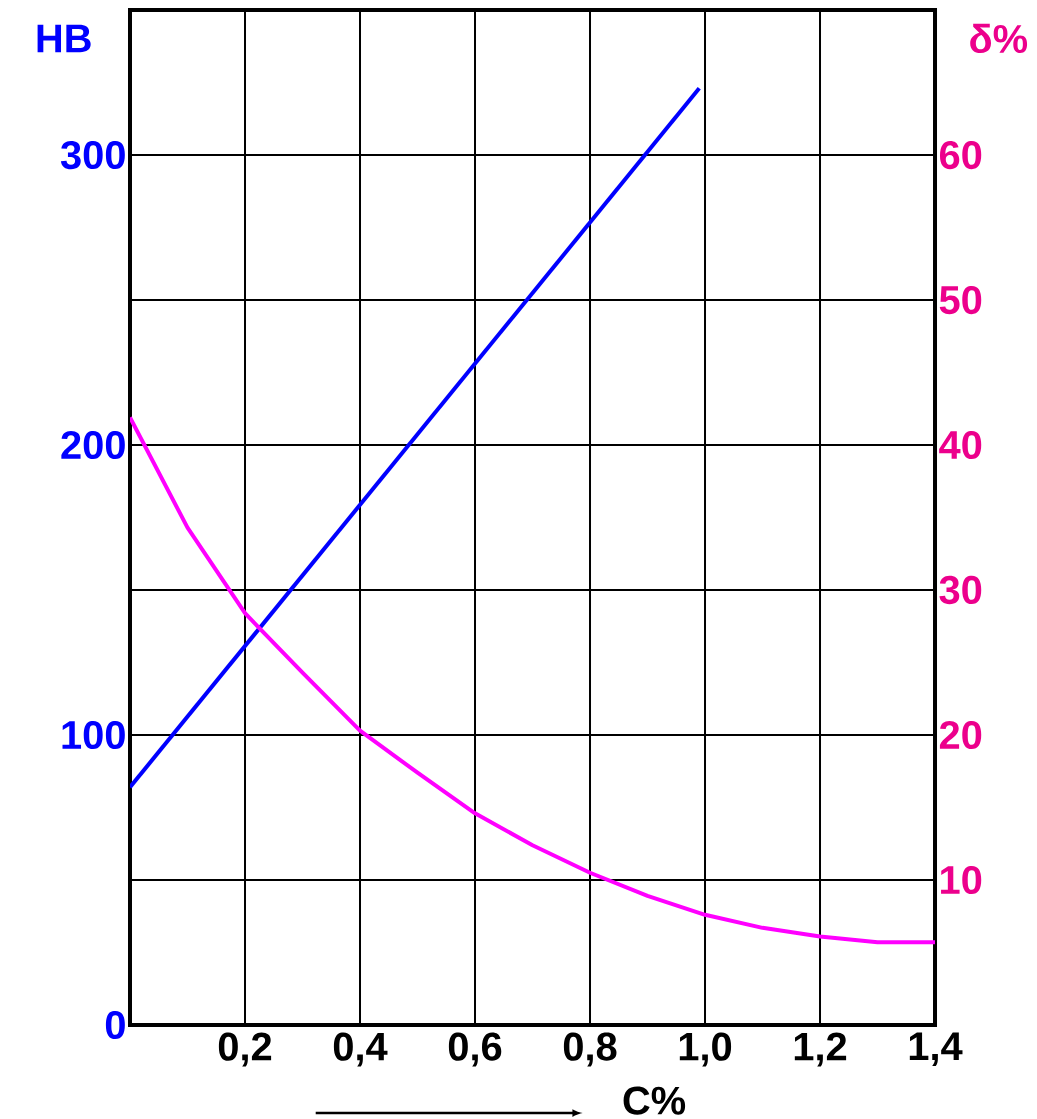  I want to click on y2-tick-label: 40, so click(960, 445).